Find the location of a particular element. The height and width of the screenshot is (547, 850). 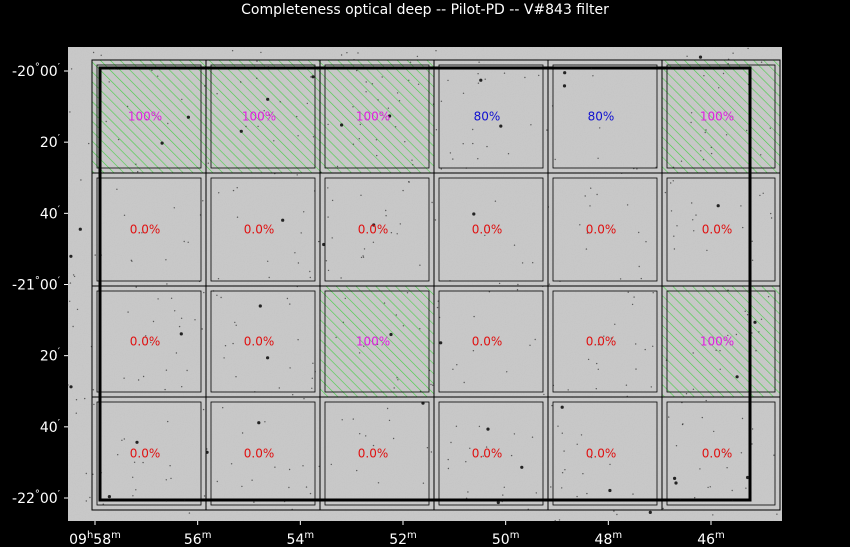

y-tick-label-2: 40′ is located at coordinates (50, 213).